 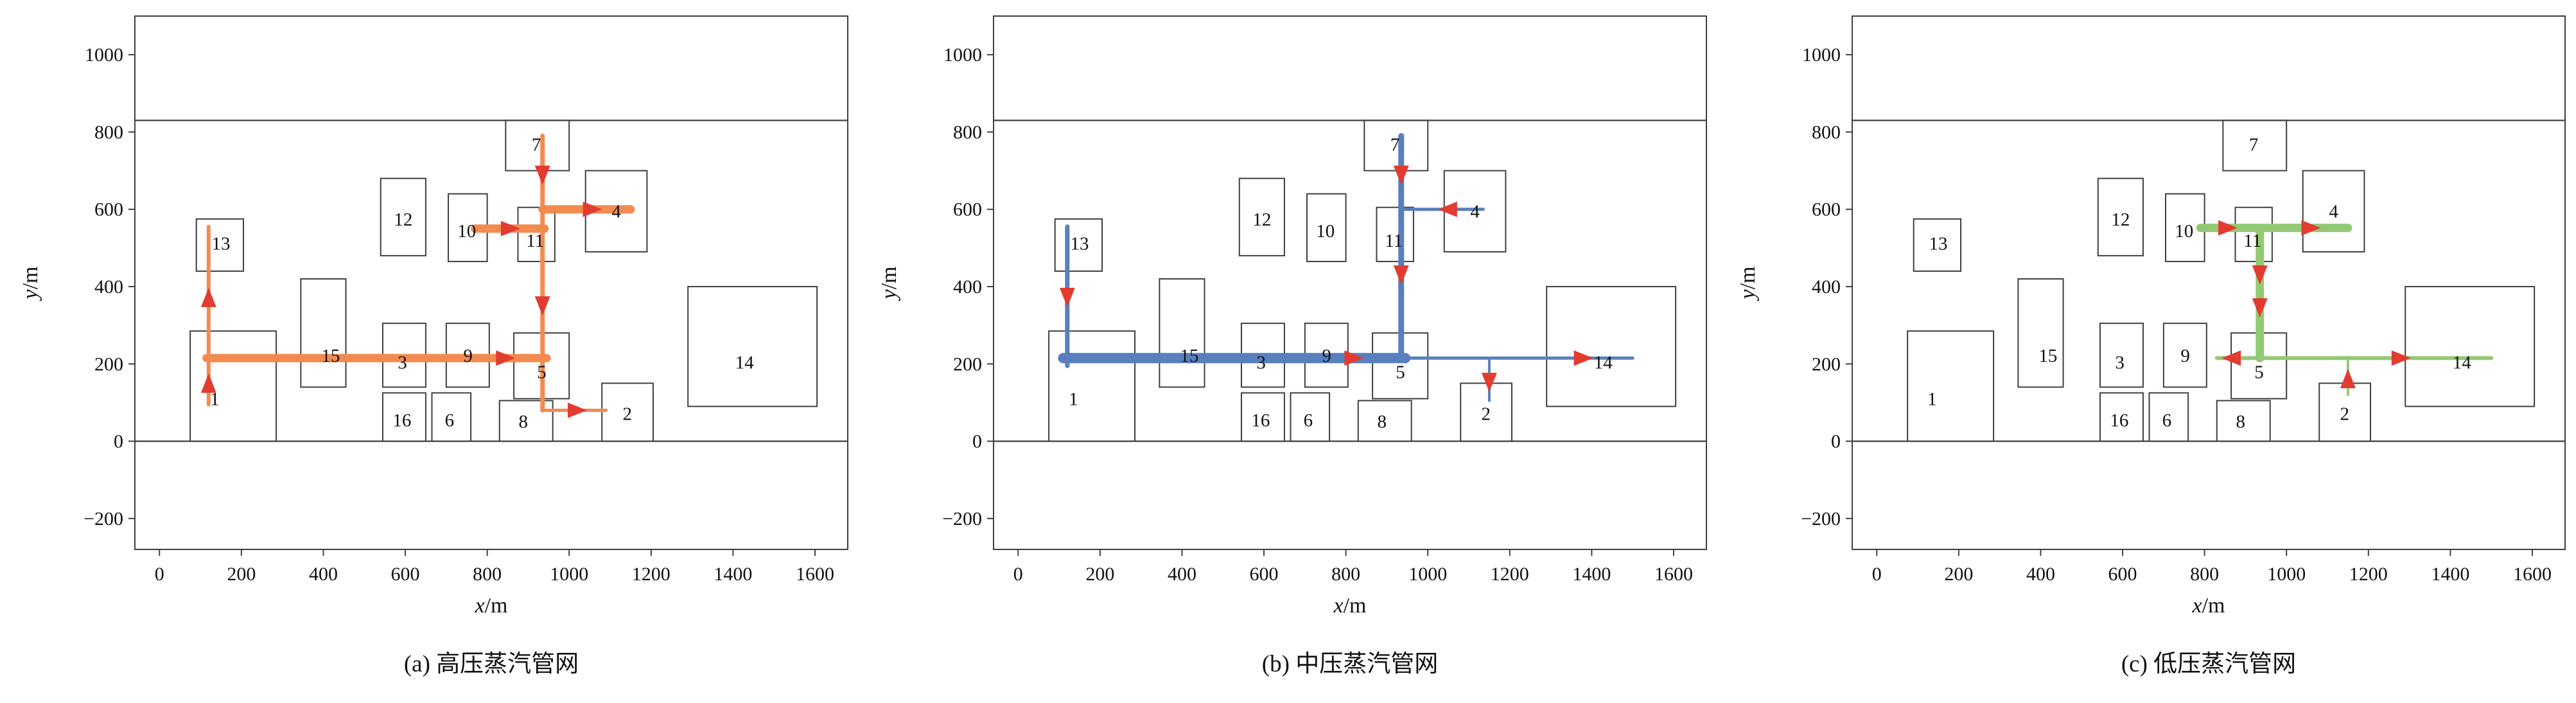 What do you see at coordinates (2462, 362) in the screenshot?
I see `building-label-14: 14` at bounding box center [2462, 362].